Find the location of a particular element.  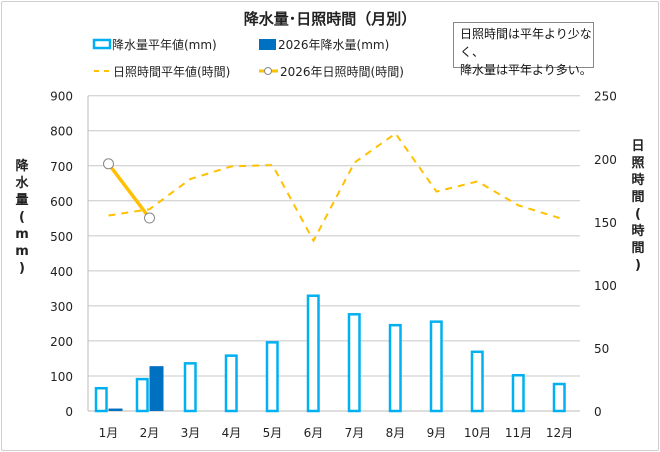

y-axis-title: 降 is located at coordinates (22, 166).